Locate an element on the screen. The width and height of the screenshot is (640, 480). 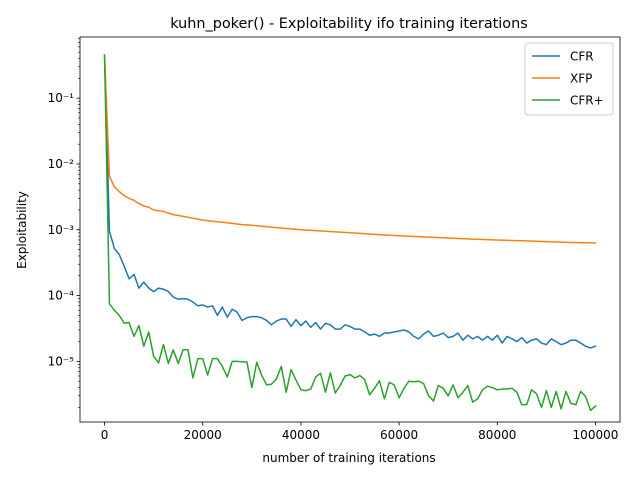
y-tick-label: 10⁻¹ is located at coordinates (61, 98).